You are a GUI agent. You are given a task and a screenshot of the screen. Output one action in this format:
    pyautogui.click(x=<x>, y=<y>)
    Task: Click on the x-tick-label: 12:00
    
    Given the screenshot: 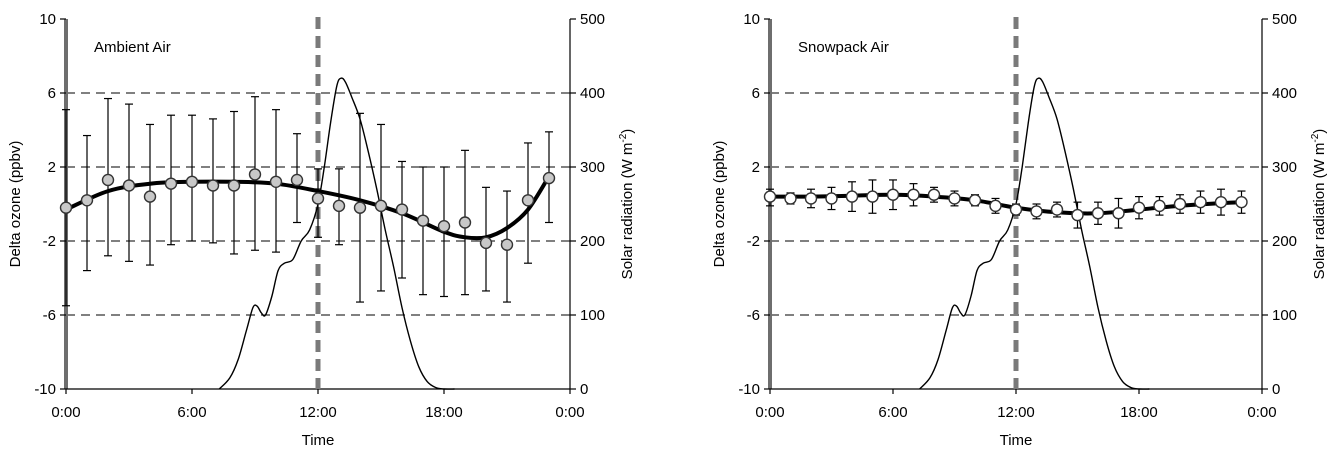 What is the action you would take?
    pyautogui.click(x=318, y=412)
    